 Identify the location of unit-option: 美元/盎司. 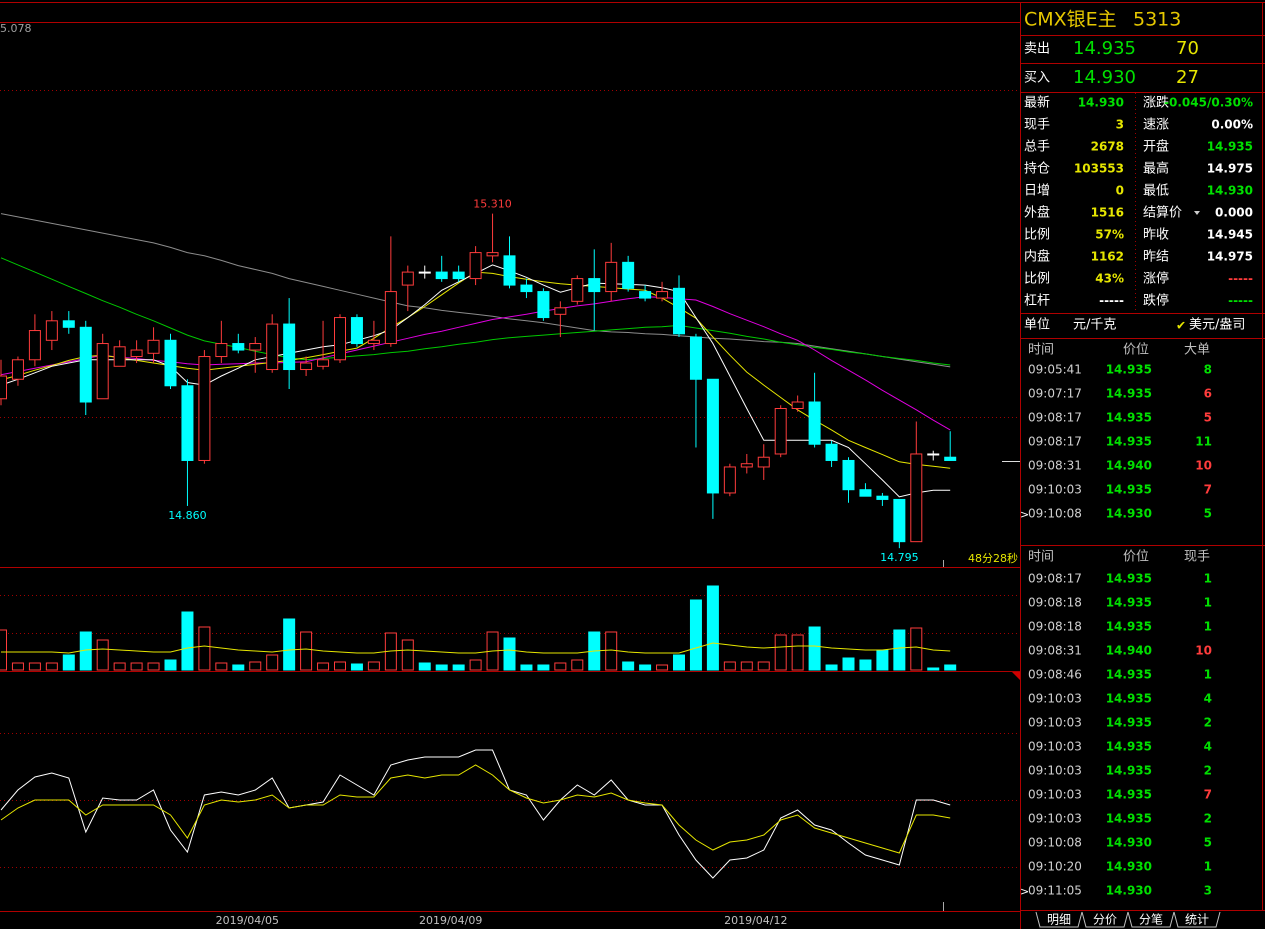
(1217, 325).